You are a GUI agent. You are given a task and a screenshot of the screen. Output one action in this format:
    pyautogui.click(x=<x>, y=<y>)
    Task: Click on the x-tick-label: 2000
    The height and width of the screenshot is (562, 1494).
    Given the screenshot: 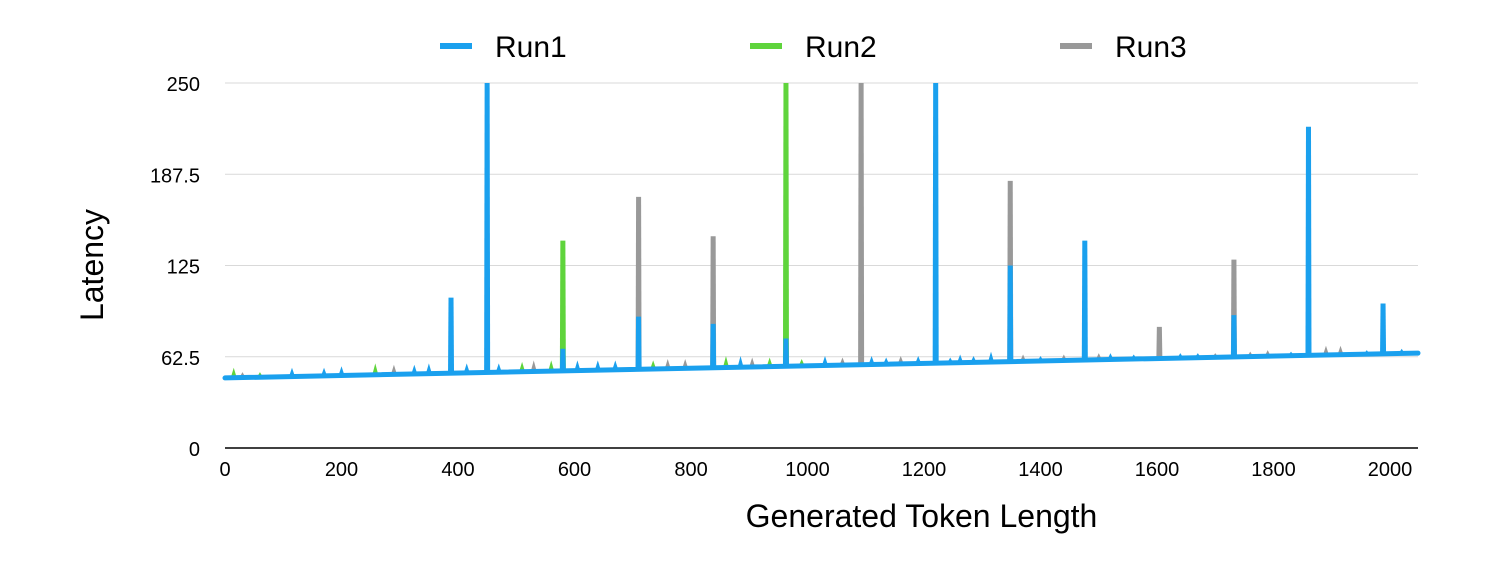 What is the action you would take?
    pyautogui.click(x=1390, y=470)
    